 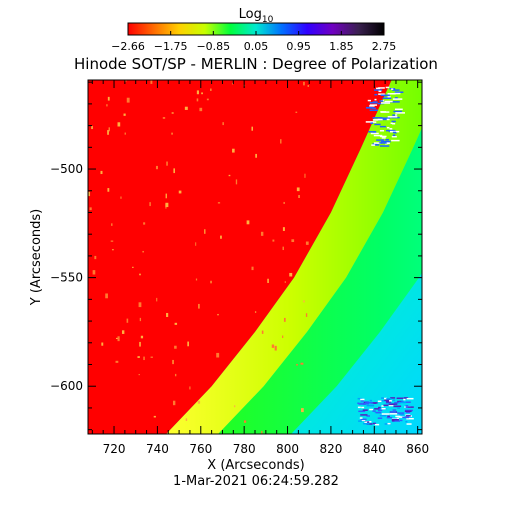 What do you see at coordinates (255, 465) in the screenshot?
I see `x-axis-label: X (Arcseconds)` at bounding box center [255, 465].